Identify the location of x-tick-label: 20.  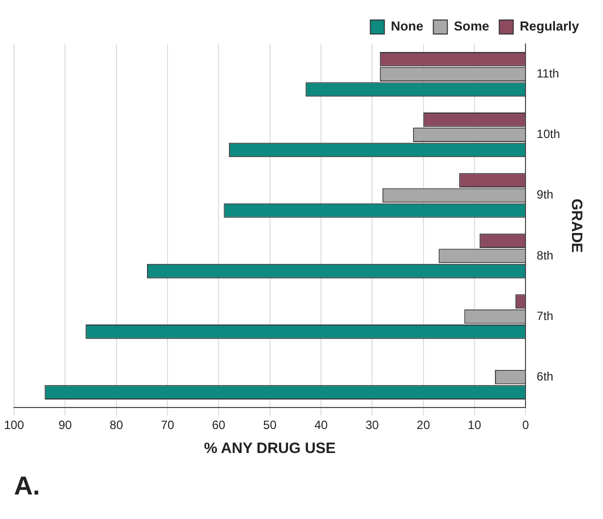
(423, 425).